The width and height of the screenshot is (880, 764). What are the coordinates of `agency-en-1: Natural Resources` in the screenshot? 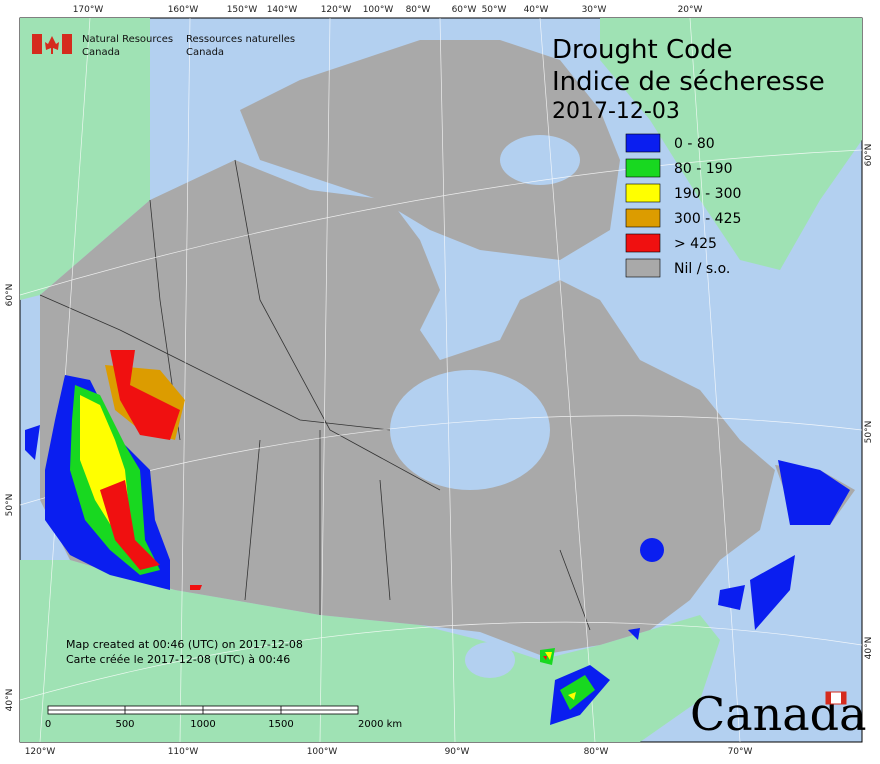 It's located at (127, 39).